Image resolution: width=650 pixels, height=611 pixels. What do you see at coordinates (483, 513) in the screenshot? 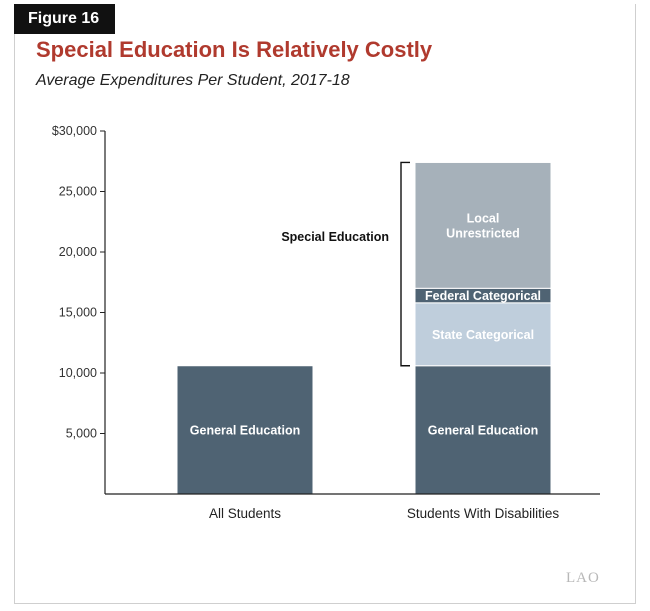
I see `x-category-label: Students With Disabilities` at bounding box center [483, 513].